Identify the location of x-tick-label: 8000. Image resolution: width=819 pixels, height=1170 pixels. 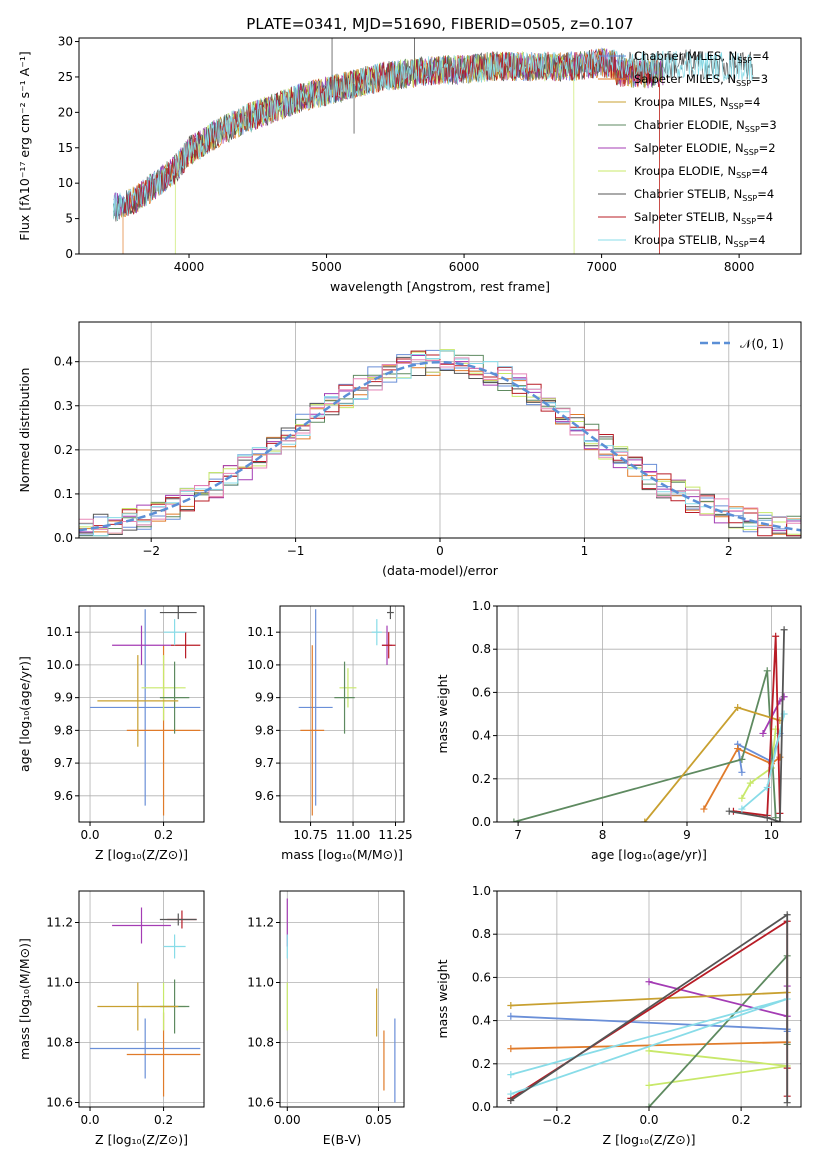
(739, 267).